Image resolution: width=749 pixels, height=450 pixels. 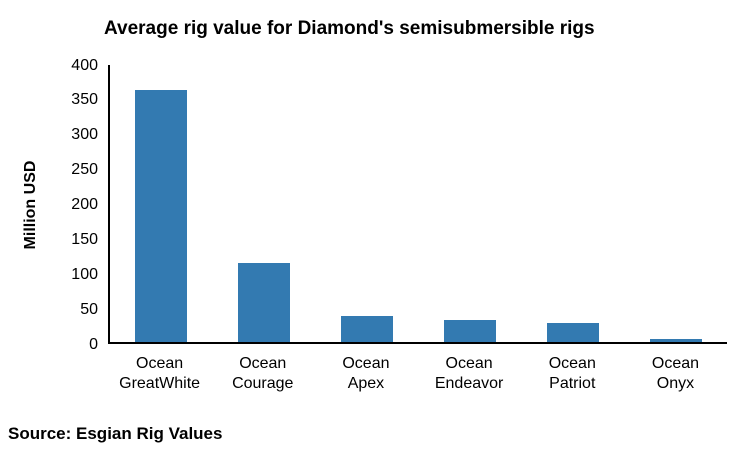 What do you see at coordinates (84, 274) in the screenshot?
I see `y-tick-label: 100` at bounding box center [84, 274].